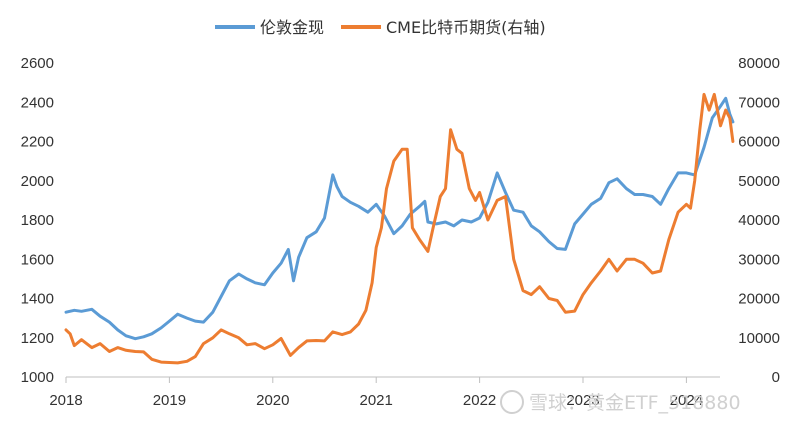 The width and height of the screenshot is (800, 429). What do you see at coordinates (169, 400) in the screenshot?
I see `x-tick-label: 2019` at bounding box center [169, 400].